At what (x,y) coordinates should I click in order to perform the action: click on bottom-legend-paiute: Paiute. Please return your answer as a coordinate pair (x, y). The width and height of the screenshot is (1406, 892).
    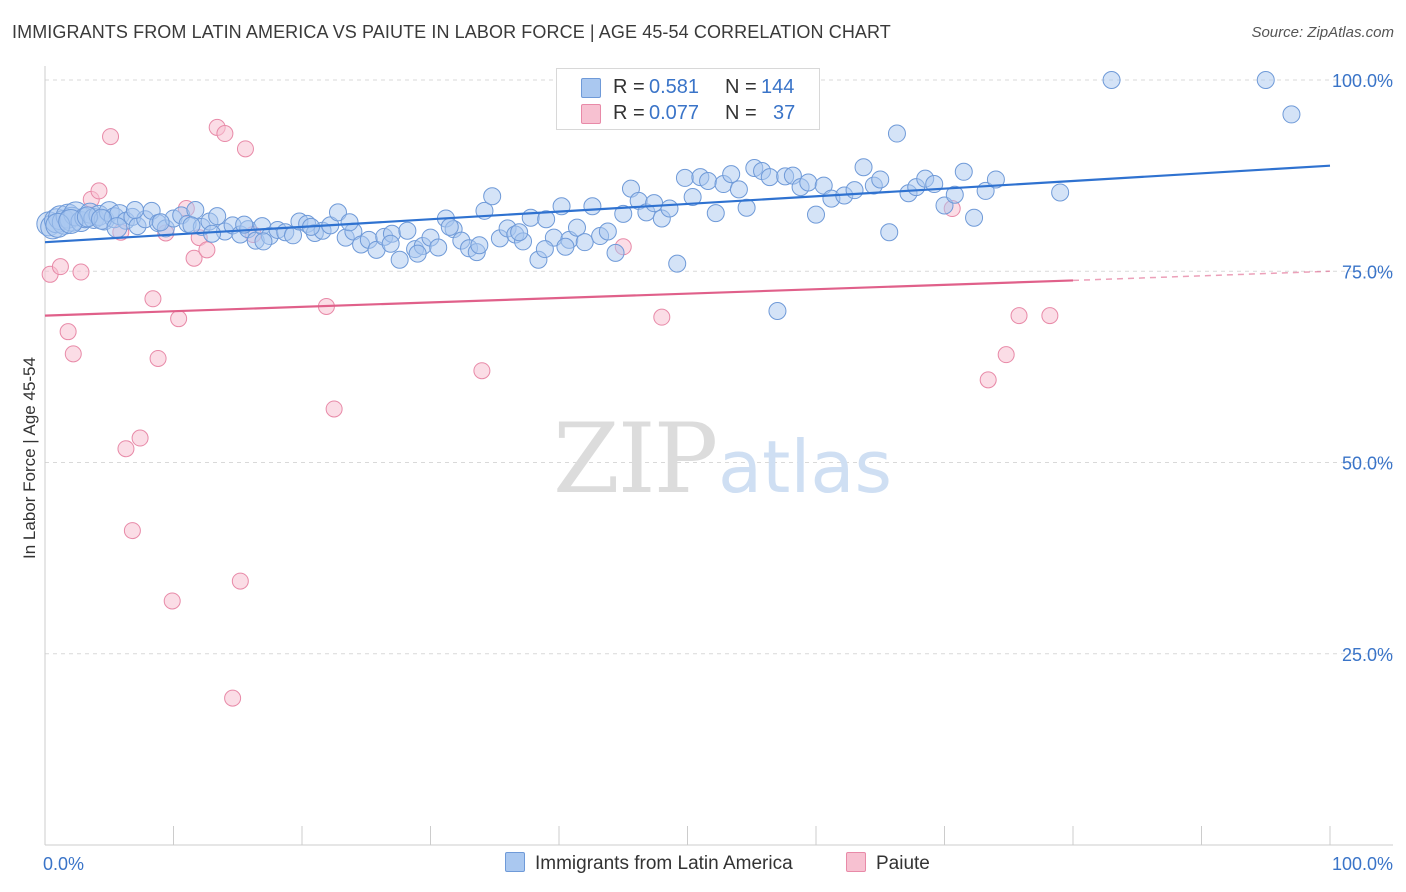
    Looking at the image, I should click on (888, 864).